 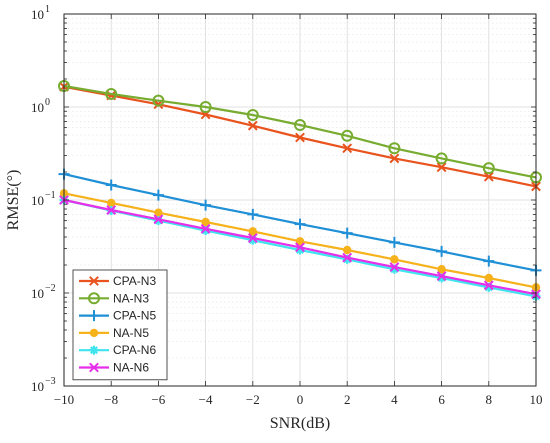 What do you see at coordinates (50, 288) in the screenshot?
I see `y-tick-label-exp: −2` at bounding box center [50, 288].